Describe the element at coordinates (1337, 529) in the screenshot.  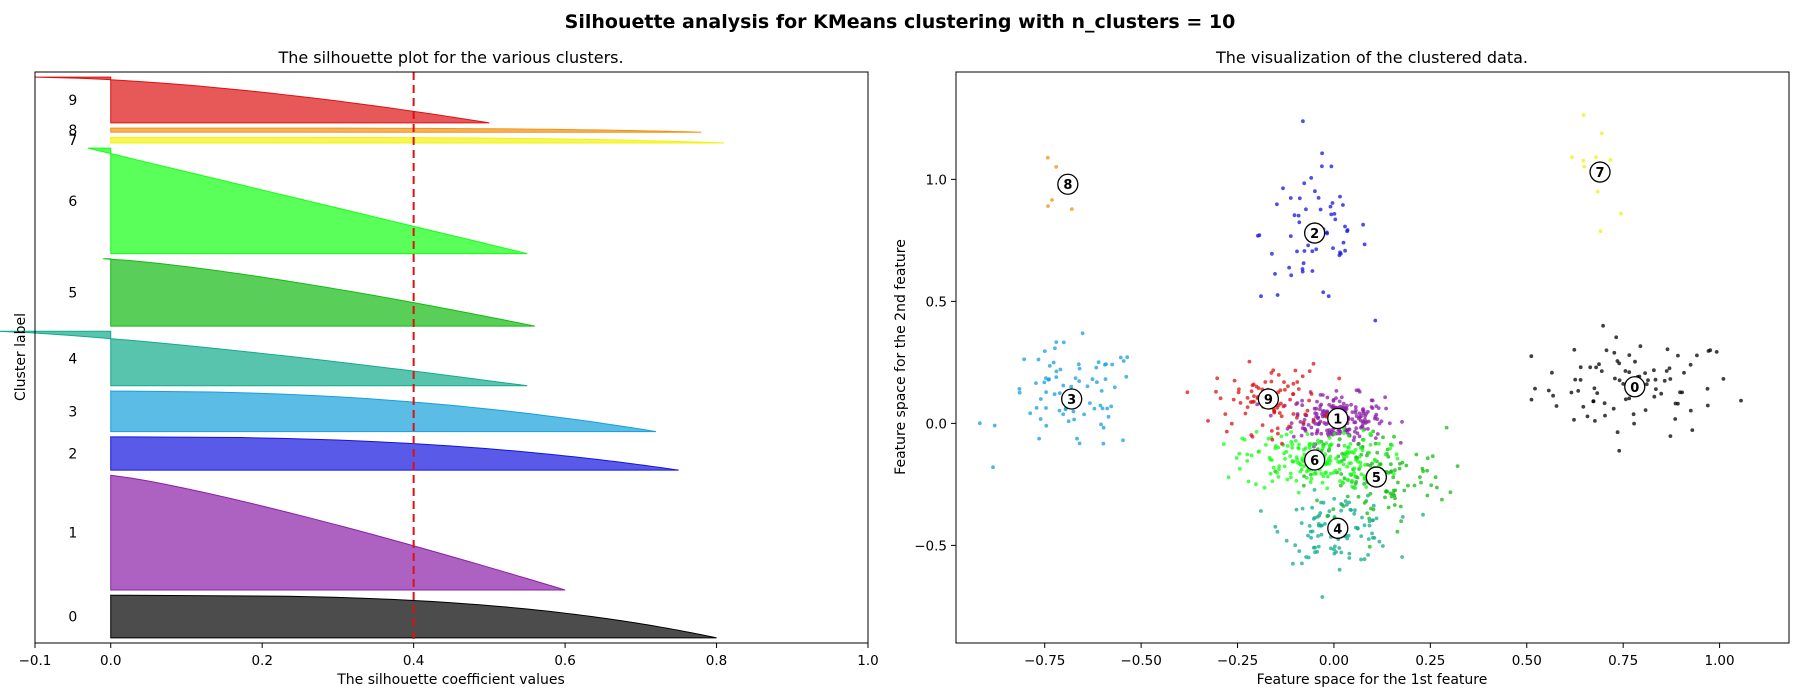
I see `cluster-center-label-4: 4` at that location.